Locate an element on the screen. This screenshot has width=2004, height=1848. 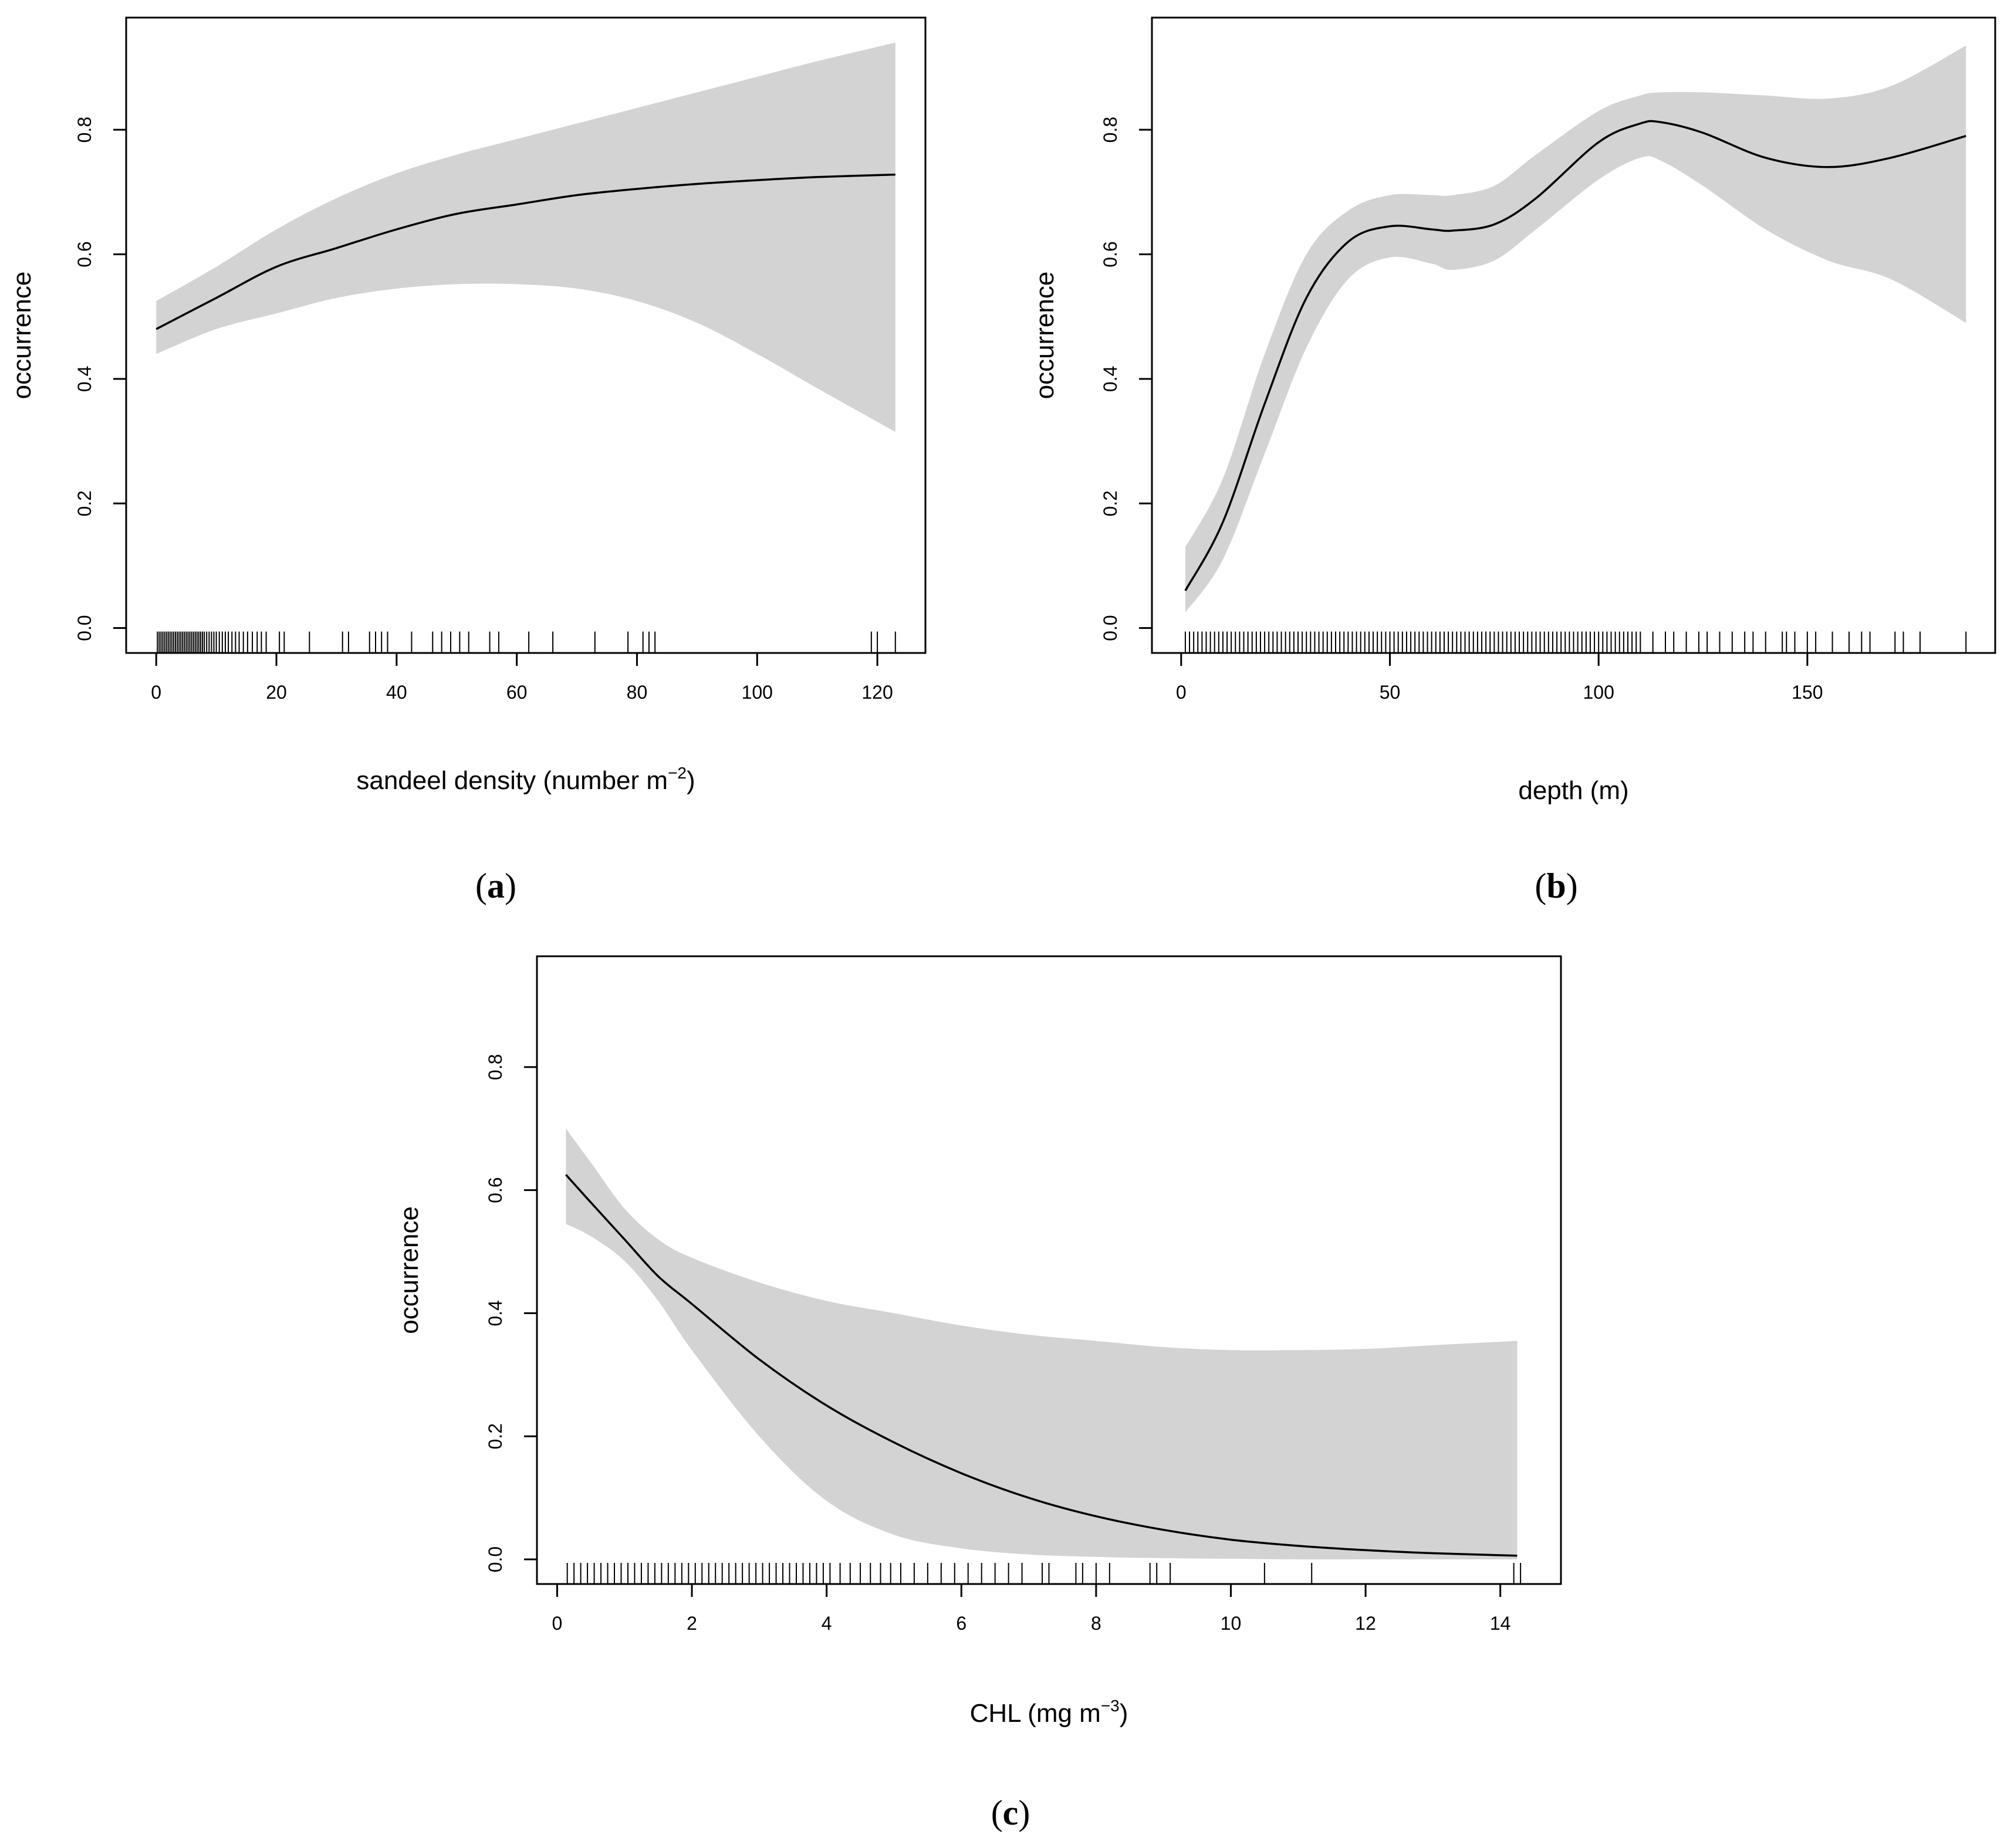
x-axis-title: CHL (mg m−3) is located at coordinates (1049, 1712).